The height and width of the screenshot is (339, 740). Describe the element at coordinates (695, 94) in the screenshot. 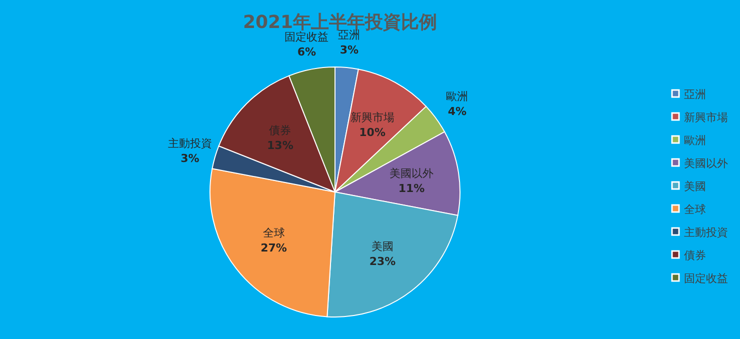

I see `legend-label: 亞洲` at that location.